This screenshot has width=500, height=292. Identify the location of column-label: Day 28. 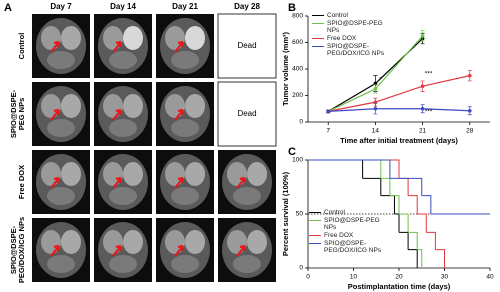
(247, 6).